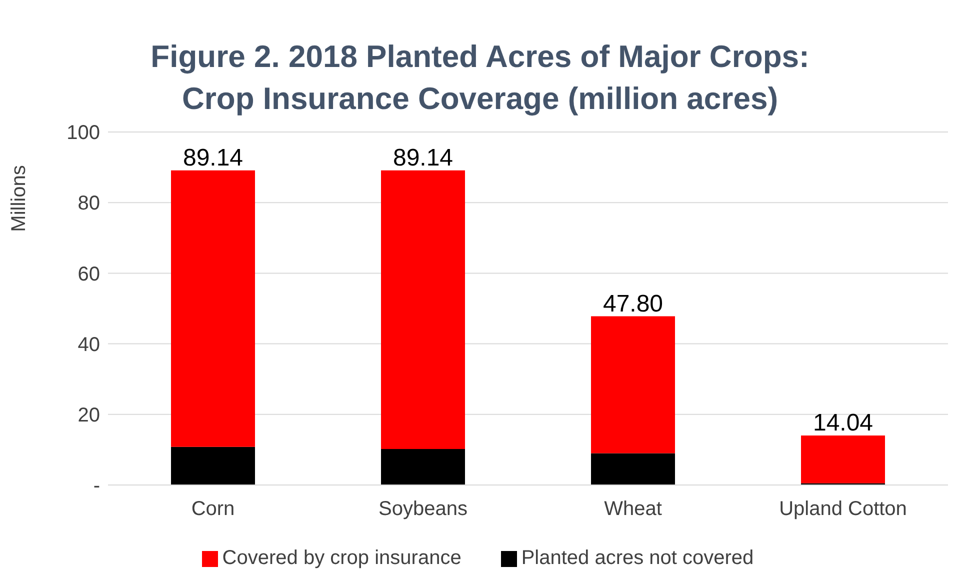  I want to click on y-axis-title: Millions, so click(19, 198).